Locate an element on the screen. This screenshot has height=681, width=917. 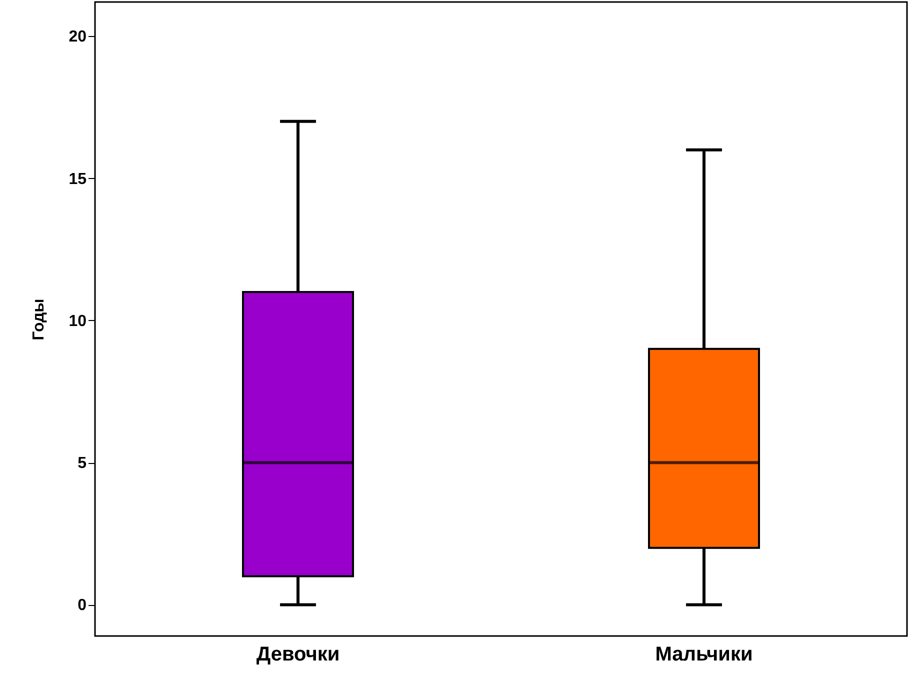
x-tick-label: Девочки is located at coordinates (298, 655).